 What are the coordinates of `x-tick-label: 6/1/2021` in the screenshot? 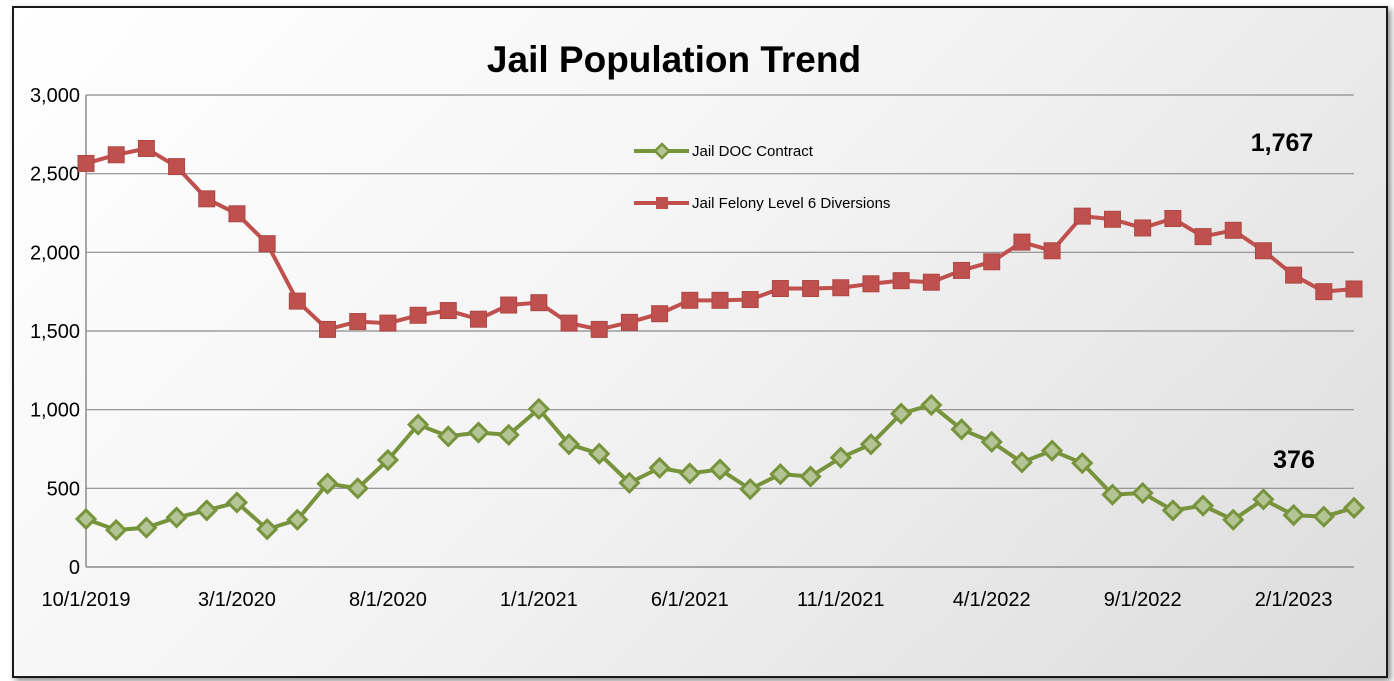 It's located at (690, 600).